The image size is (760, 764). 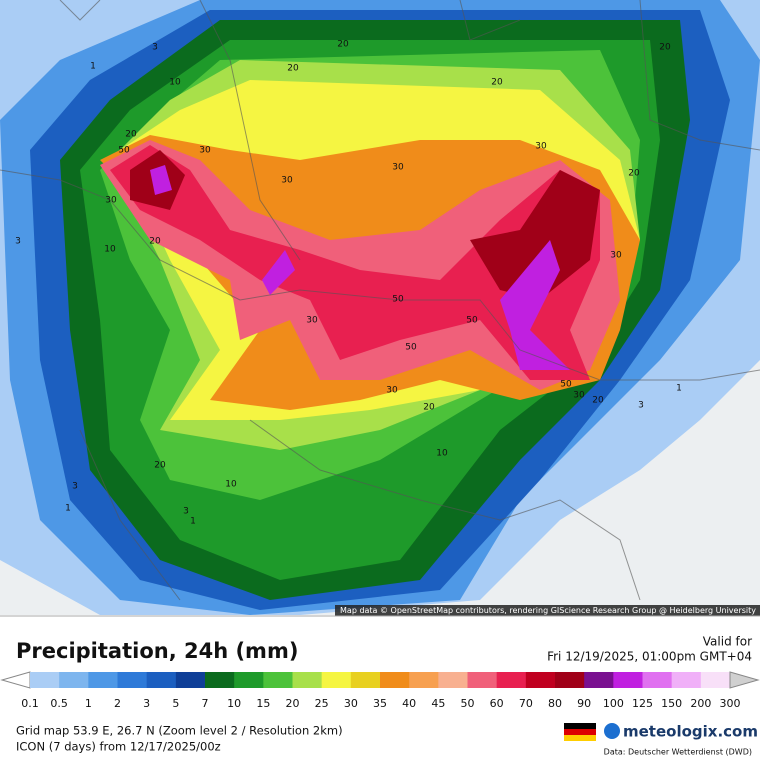 I want to click on legend-label: 70, so click(x=526, y=703).